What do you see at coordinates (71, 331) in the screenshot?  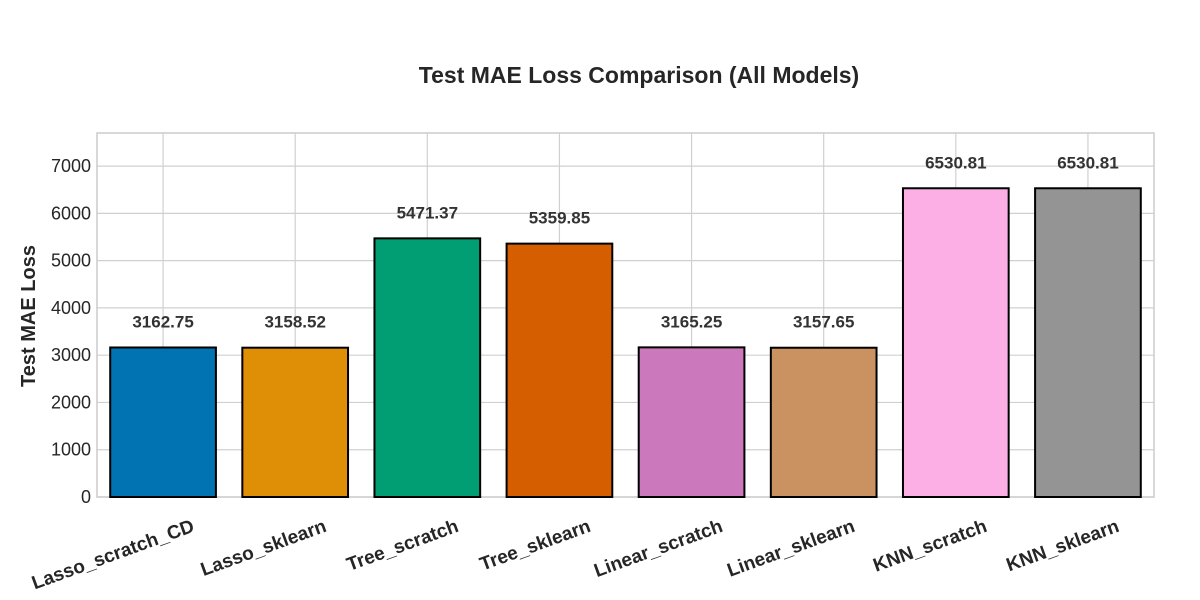 I see `y-axis-ticks: 0 1000 2000 3000 4000 5000 6000 7000` at bounding box center [71, 331].